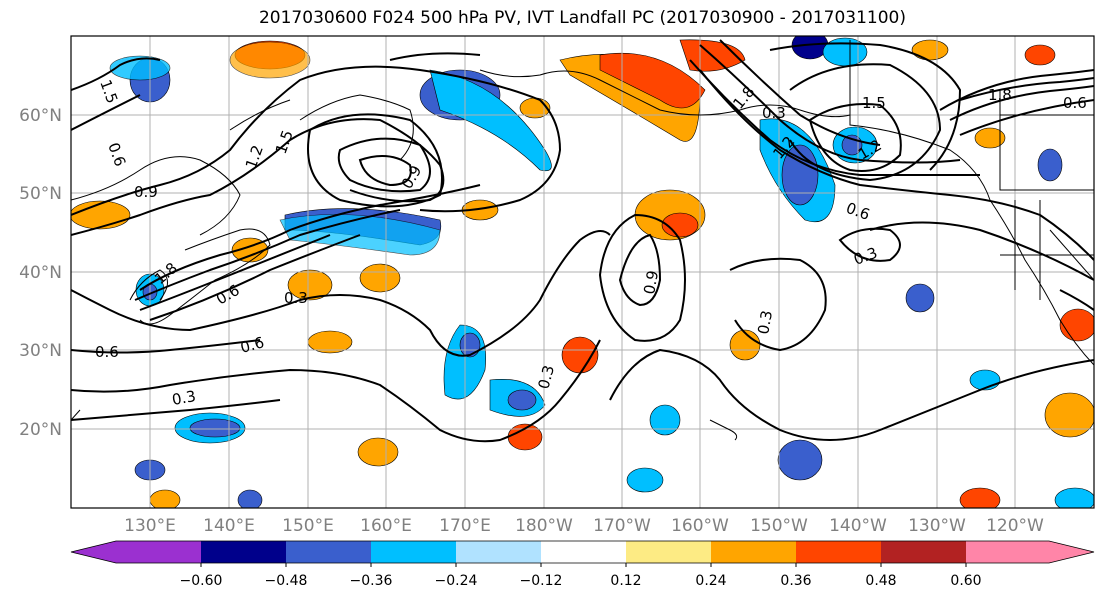 The image size is (1105, 601). Describe the element at coordinates (779, 526) in the screenshot. I see `lon-tick-label: 150°W` at that location.